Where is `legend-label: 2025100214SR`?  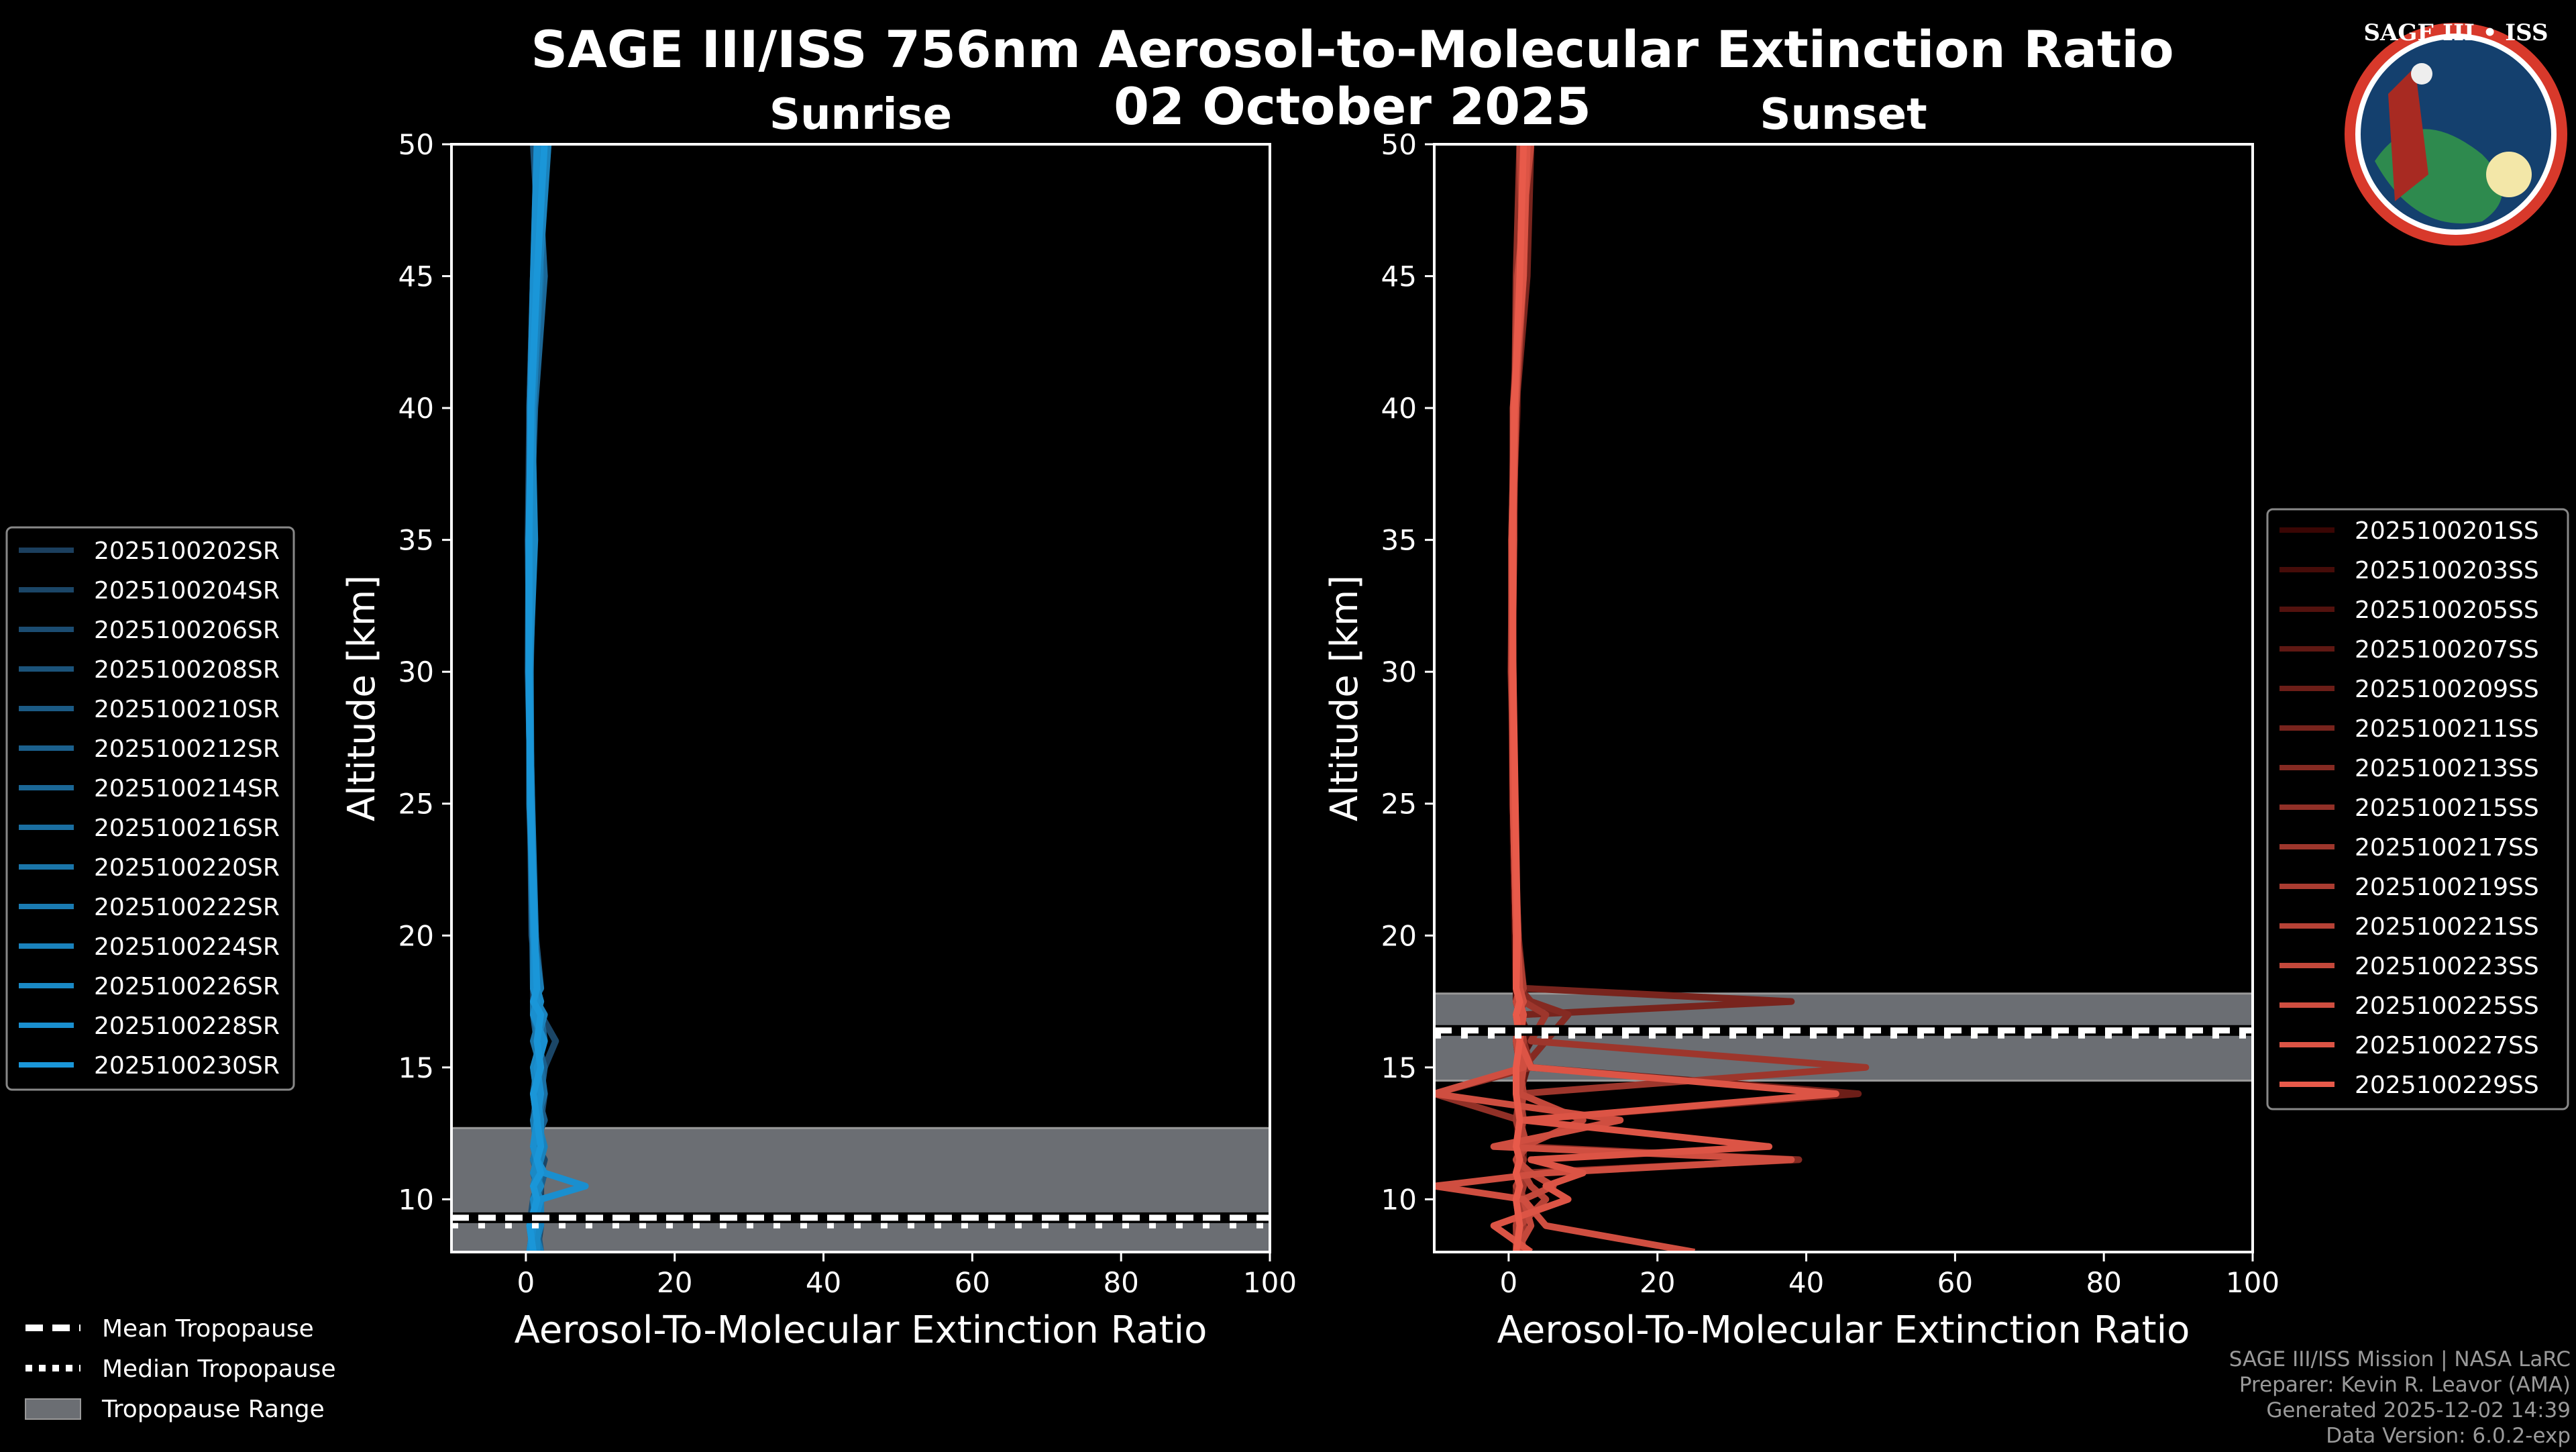
legend-label: 2025100214SR is located at coordinates (187, 789).